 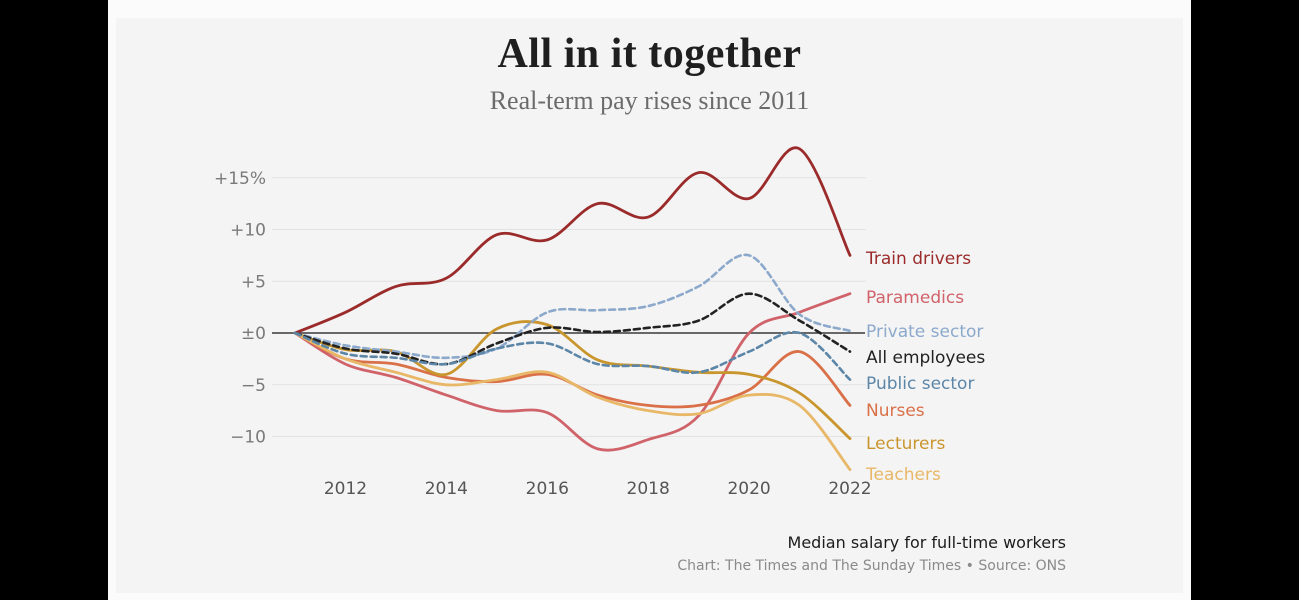 I want to click on chart-subtitle: Real-term pay rises since 2011, so click(x=649, y=100).